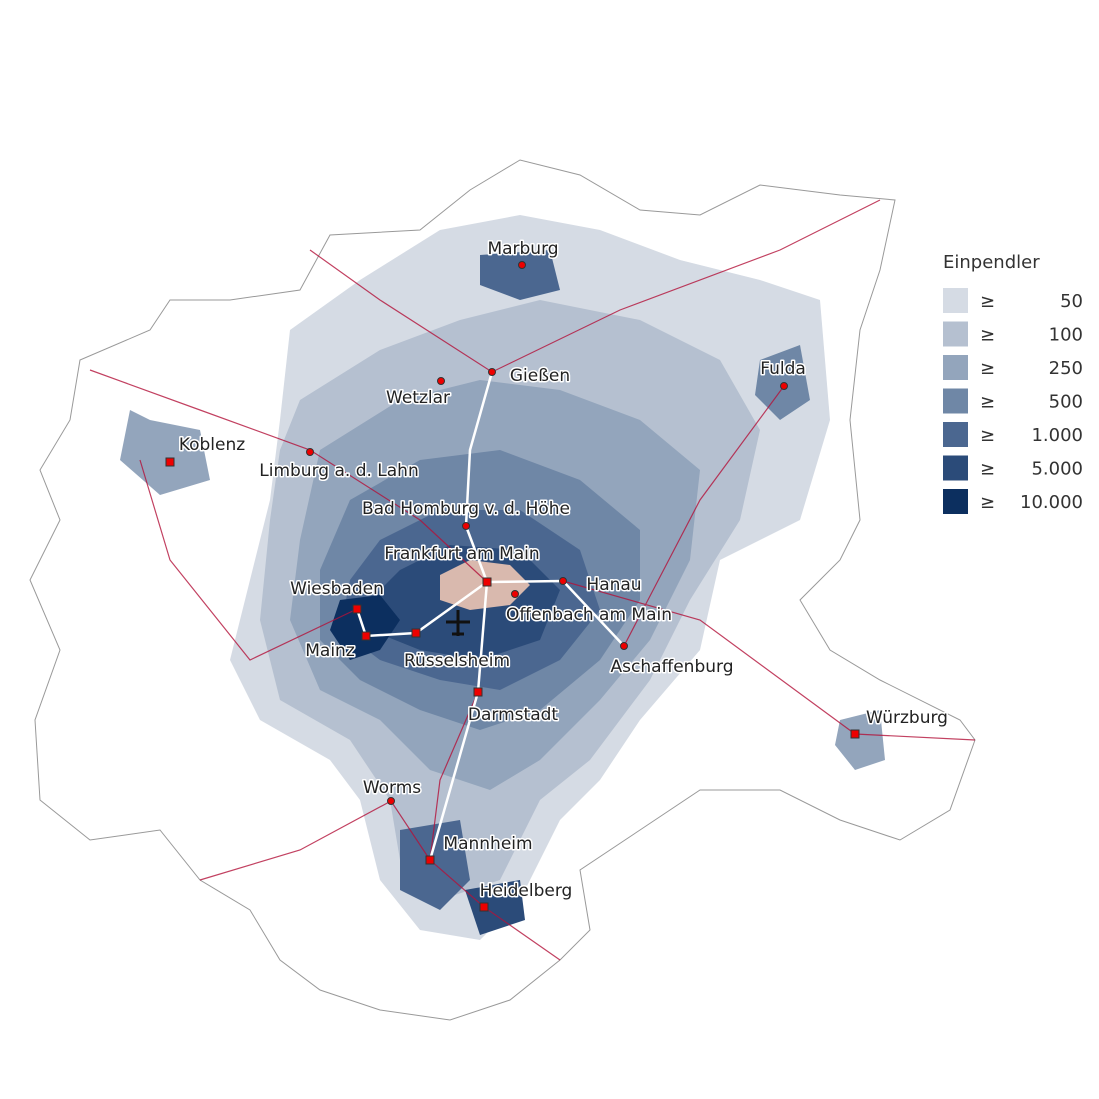 This screenshot has width=1099, height=1099. Describe the element at coordinates (418, 398) in the screenshot. I see `city-label: Wetzlar` at that location.